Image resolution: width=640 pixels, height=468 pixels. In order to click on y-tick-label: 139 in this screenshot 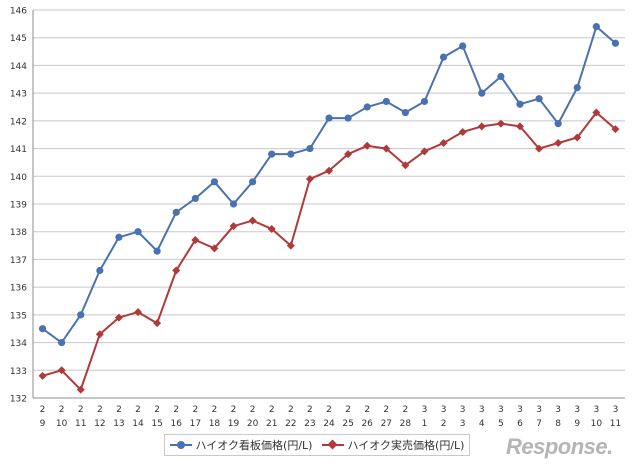, I will do `click(18, 206)`.